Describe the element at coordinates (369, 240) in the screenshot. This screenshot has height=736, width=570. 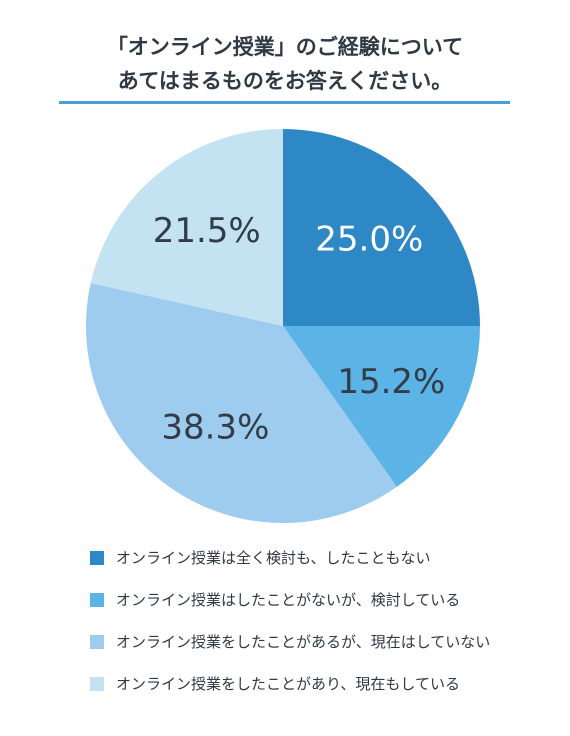
I see `slice-data-label: 25.0%` at that location.